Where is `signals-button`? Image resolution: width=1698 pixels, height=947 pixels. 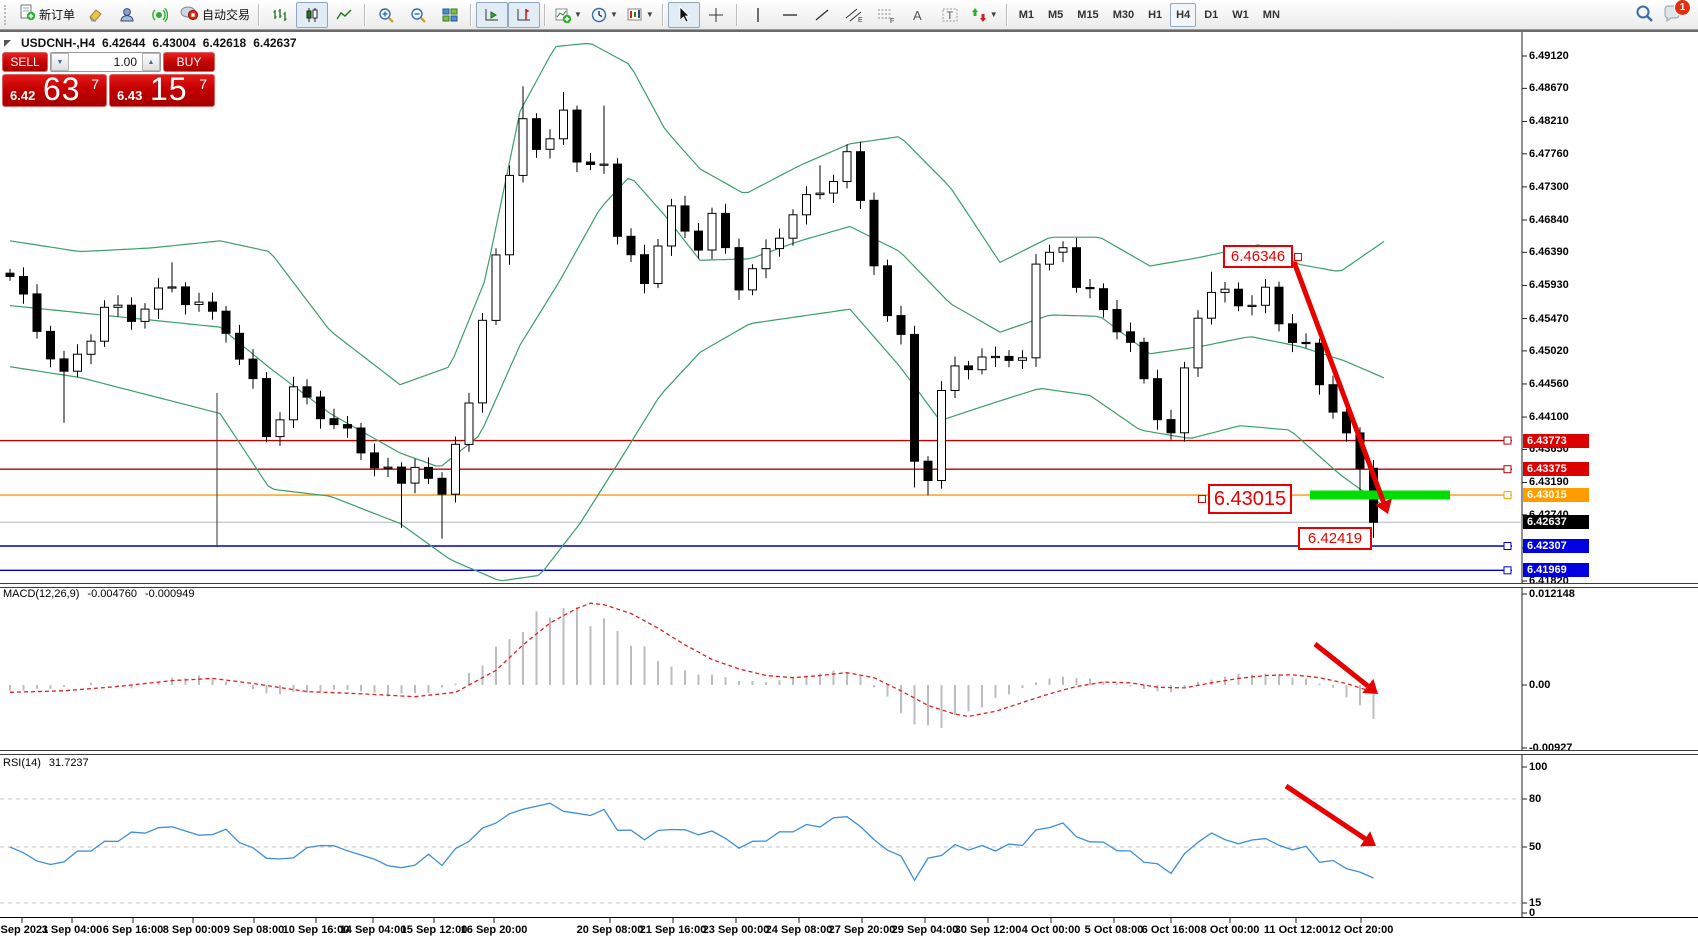
signals-button is located at coordinates (159, 15).